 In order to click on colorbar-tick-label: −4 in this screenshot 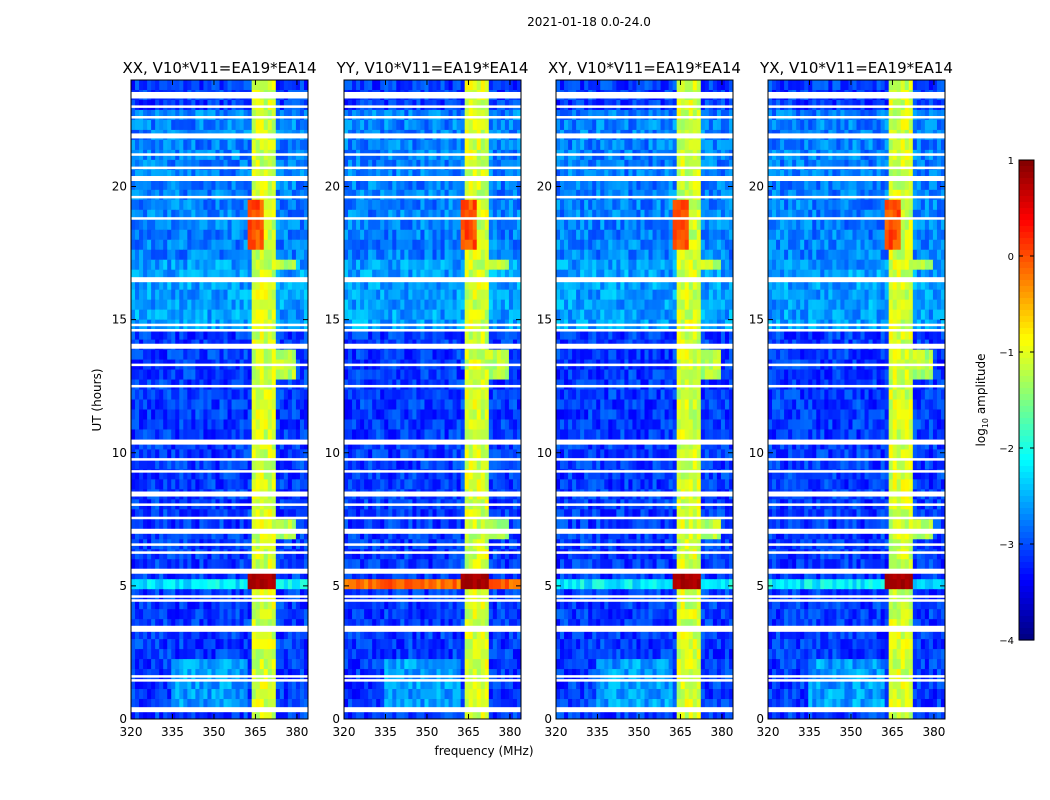, I will do `click(1006, 641)`.